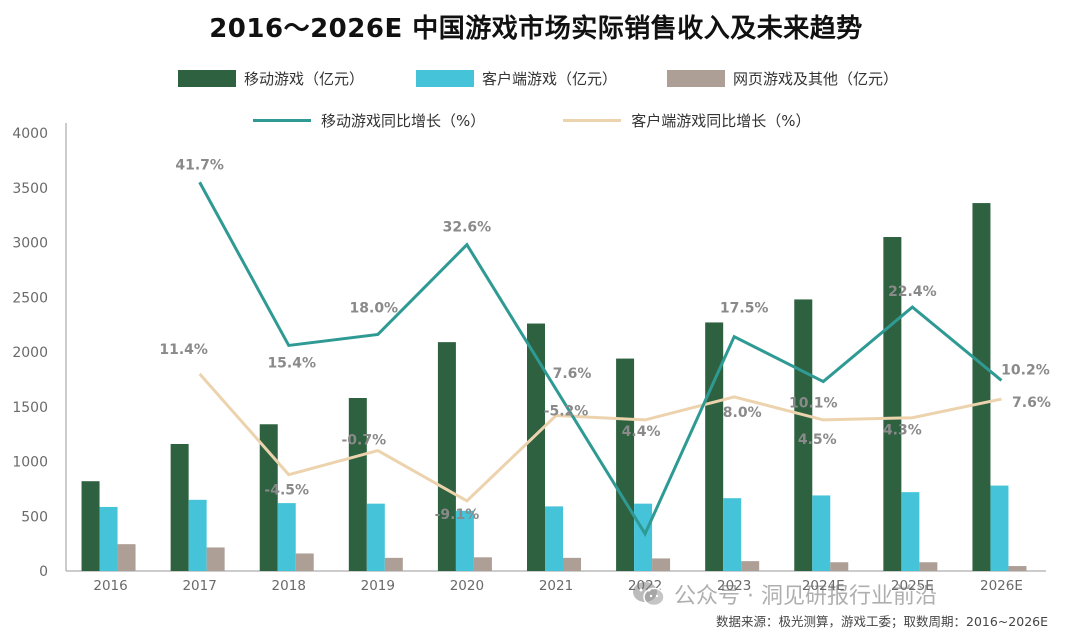 Image resolution: width=1072 pixels, height=635 pixels. What do you see at coordinates (291, 363) in the screenshot?
I see `data-label-mobile-growth: 15.4%` at bounding box center [291, 363].